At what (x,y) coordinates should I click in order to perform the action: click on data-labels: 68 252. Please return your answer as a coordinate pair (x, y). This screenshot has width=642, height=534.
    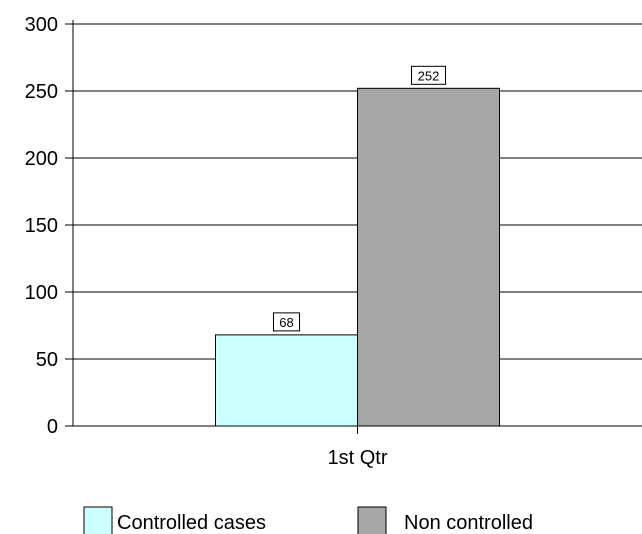
    Looking at the image, I should click on (359, 198).